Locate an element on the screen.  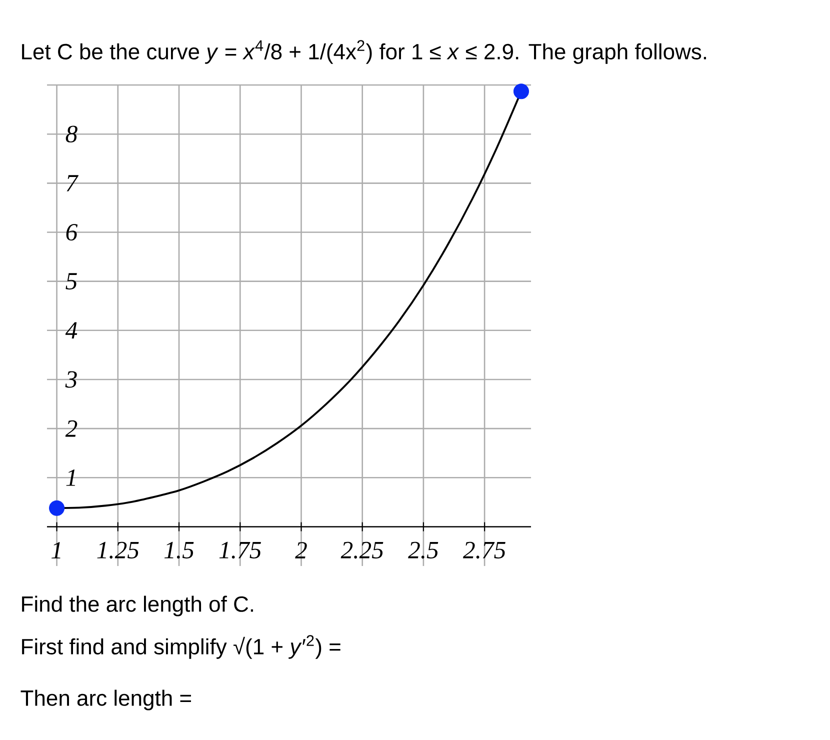
text: Find the arc length of C. is located at coordinates (138, 606).